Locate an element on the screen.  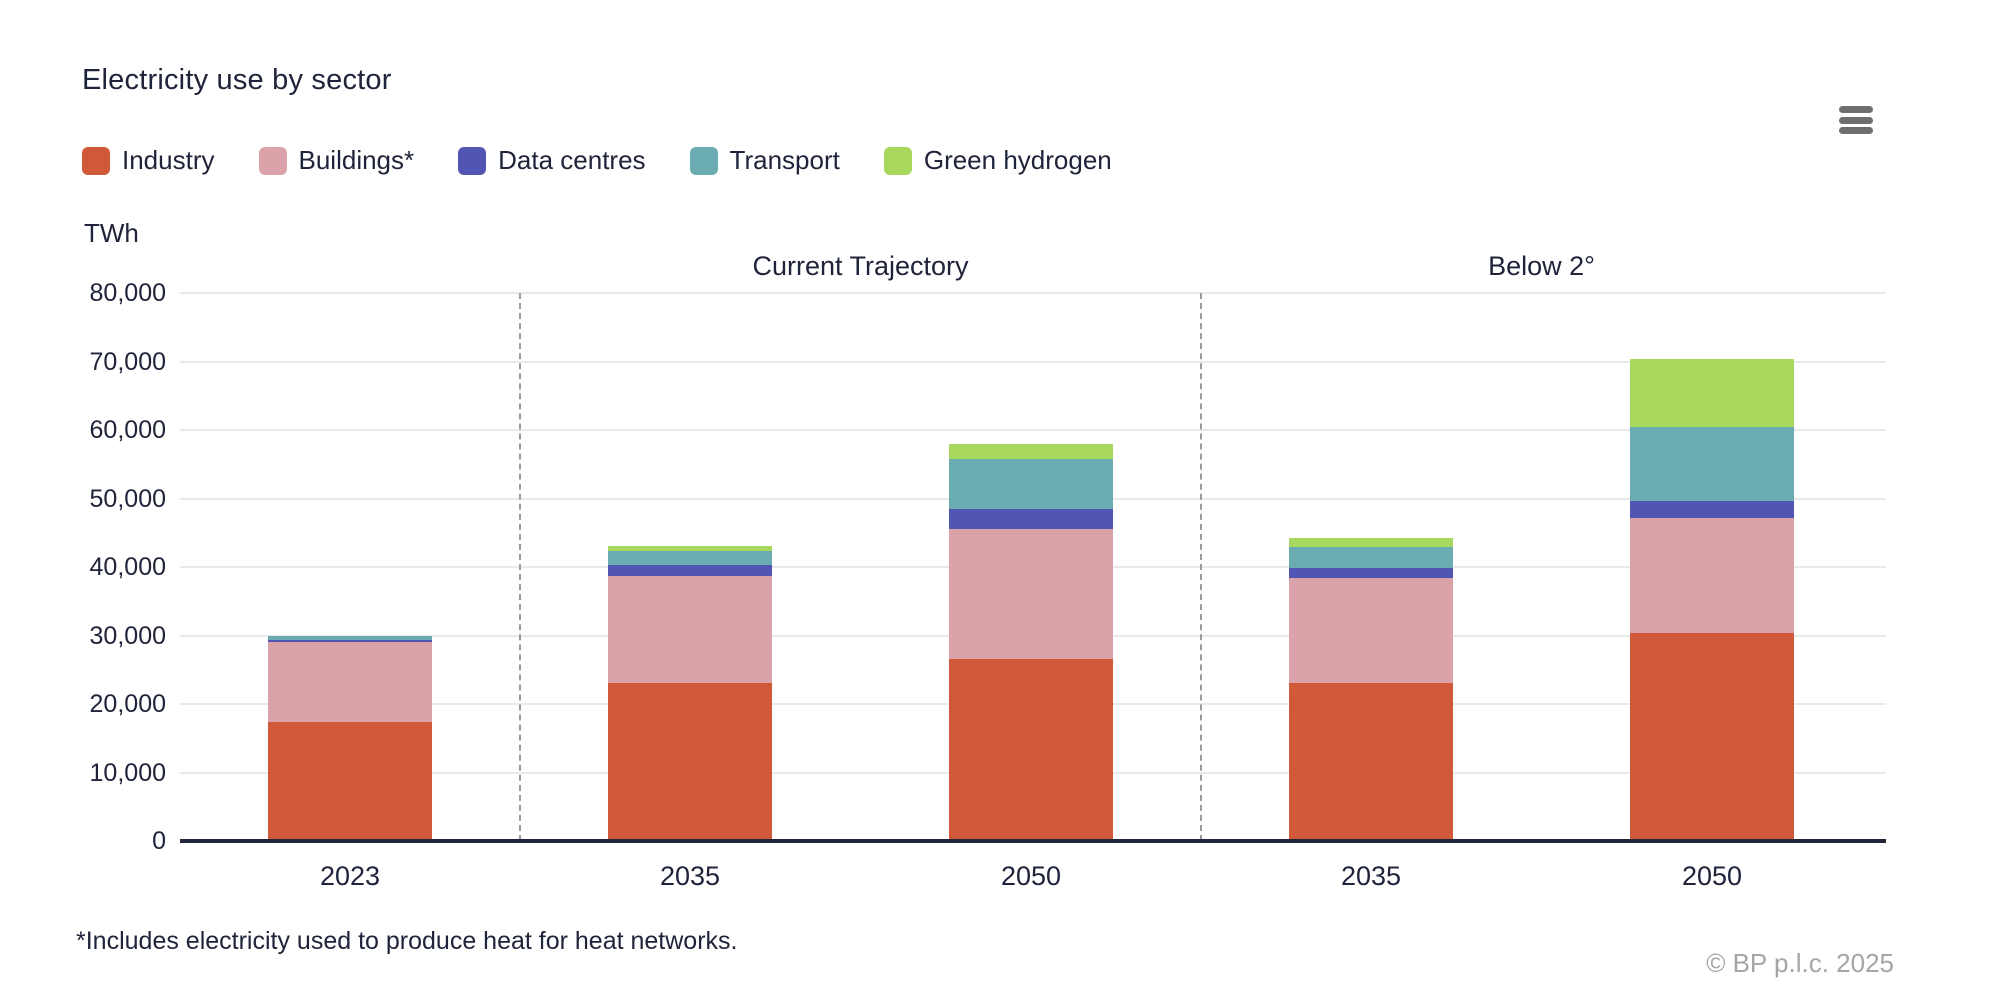
y-axis-tick-label: 70,000 is located at coordinates (127, 361).